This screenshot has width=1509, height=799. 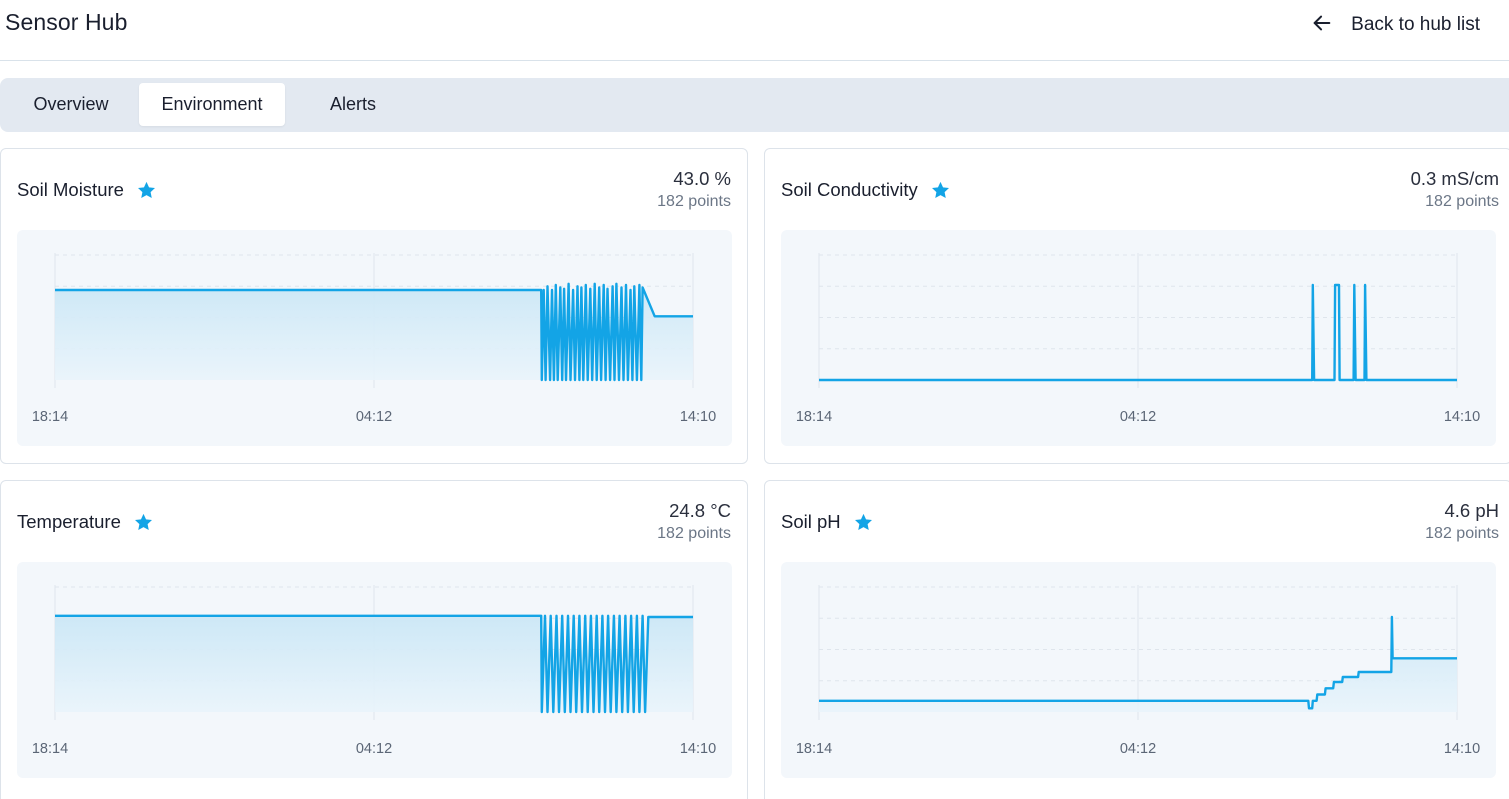 What do you see at coordinates (66, 22) in the screenshot?
I see `page-title: Sensor Hub` at bounding box center [66, 22].